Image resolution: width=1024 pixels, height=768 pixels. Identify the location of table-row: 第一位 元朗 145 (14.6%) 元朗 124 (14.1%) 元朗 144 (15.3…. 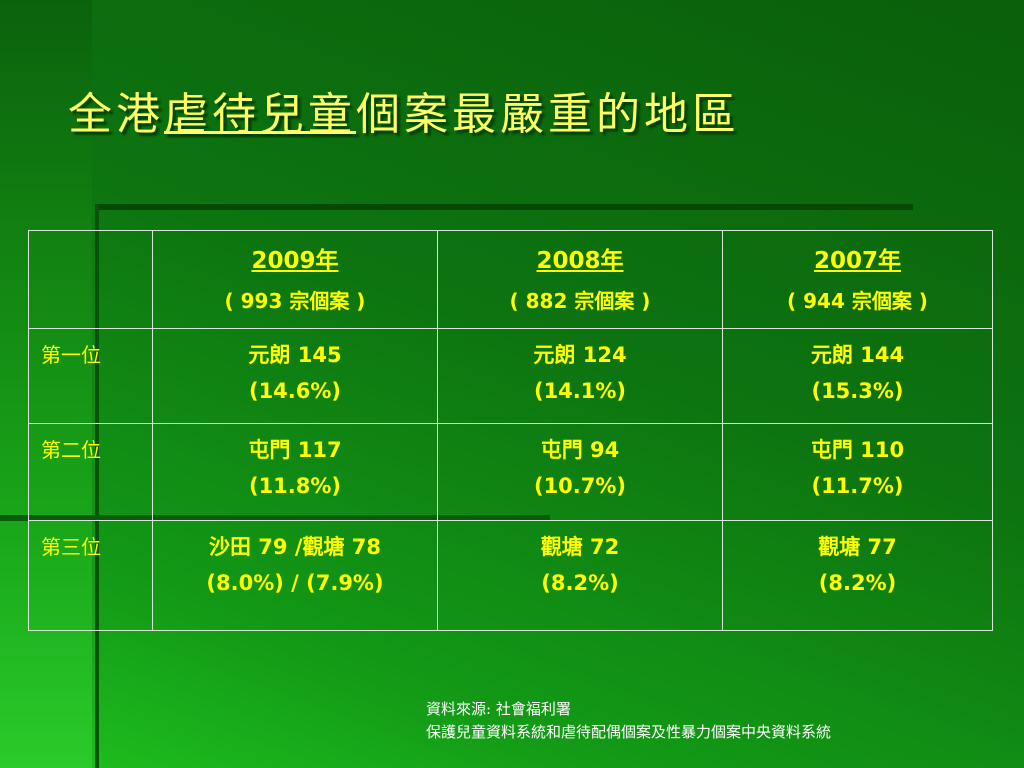
(510, 376).